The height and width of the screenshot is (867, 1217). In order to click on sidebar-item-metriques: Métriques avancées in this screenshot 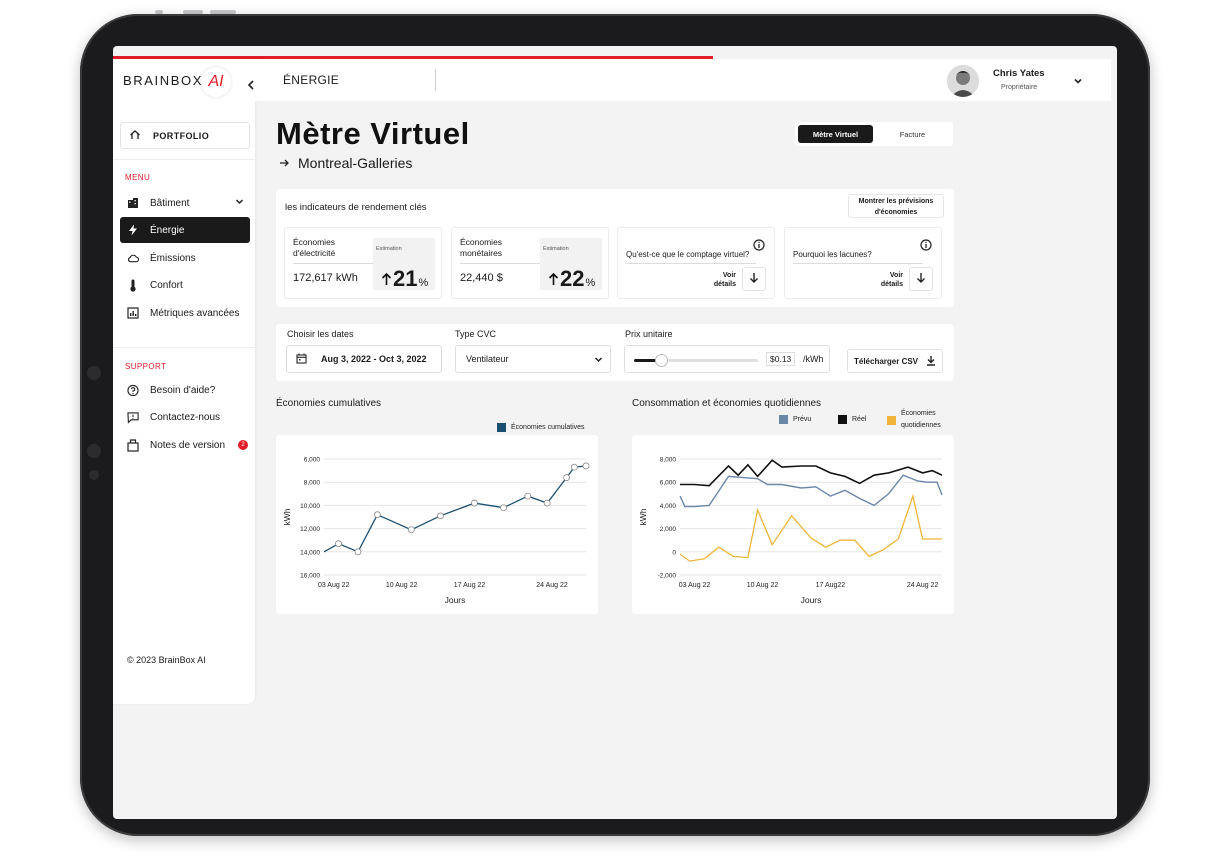, I will do `click(185, 313)`.